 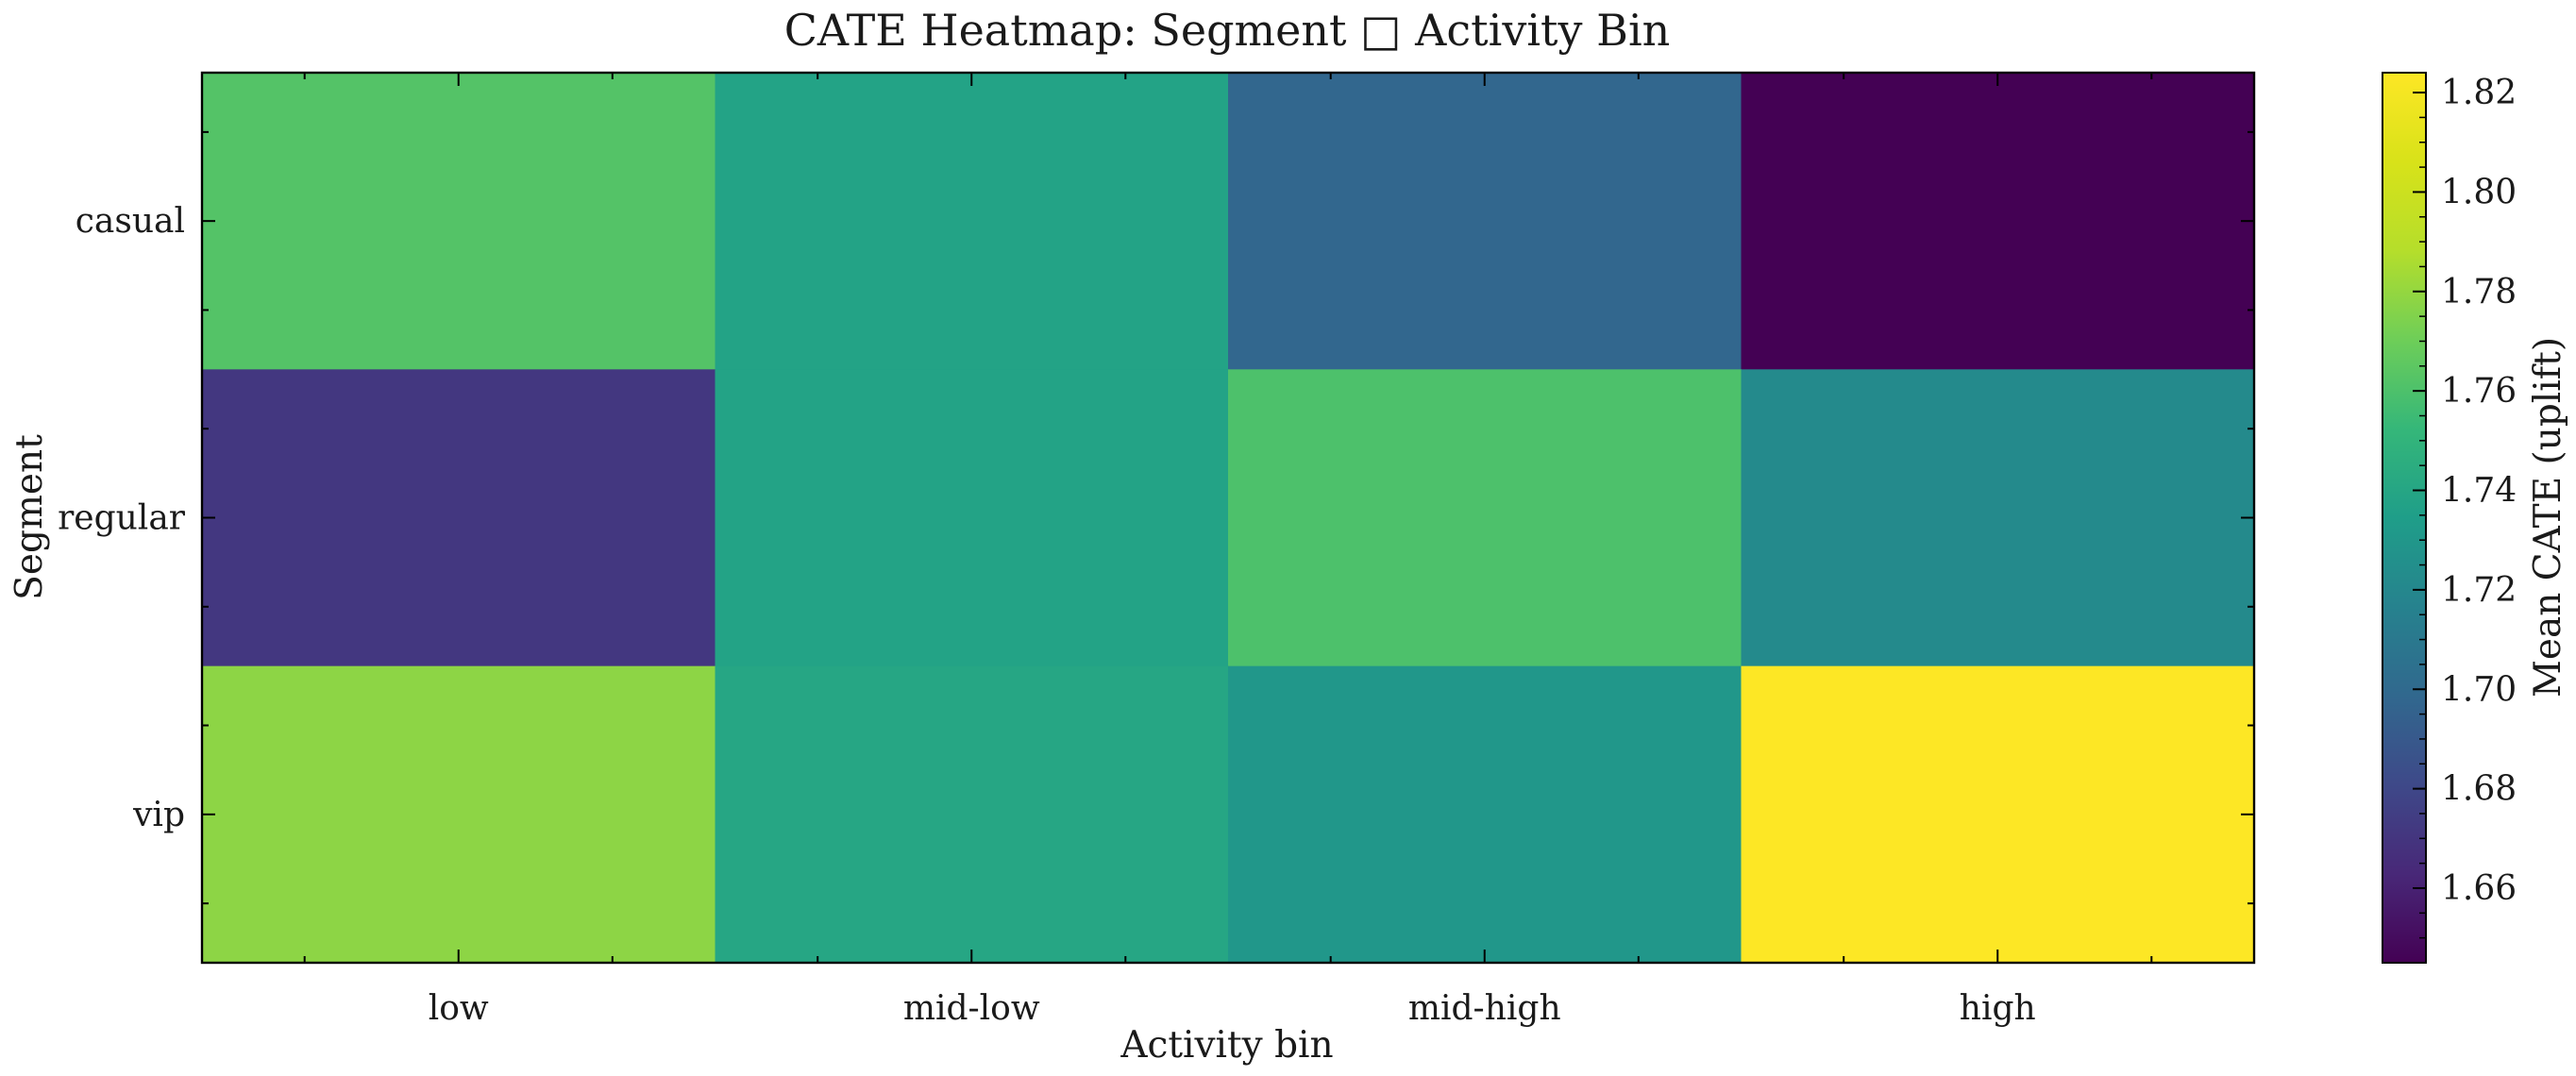 I want to click on colorbar-tick-label: 1.78, so click(x=2479, y=292).